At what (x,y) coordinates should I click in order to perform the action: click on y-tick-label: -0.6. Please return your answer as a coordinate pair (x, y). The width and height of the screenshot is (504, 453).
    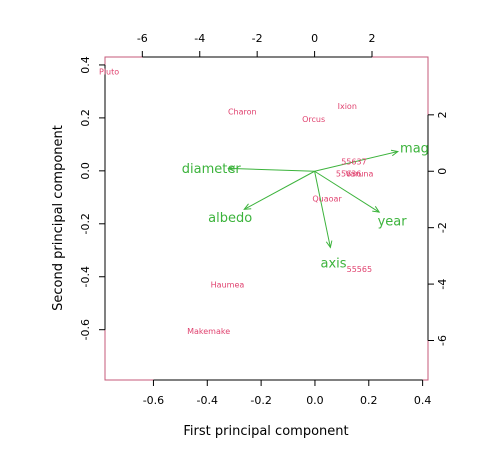
    Looking at the image, I should click on (85, 329).